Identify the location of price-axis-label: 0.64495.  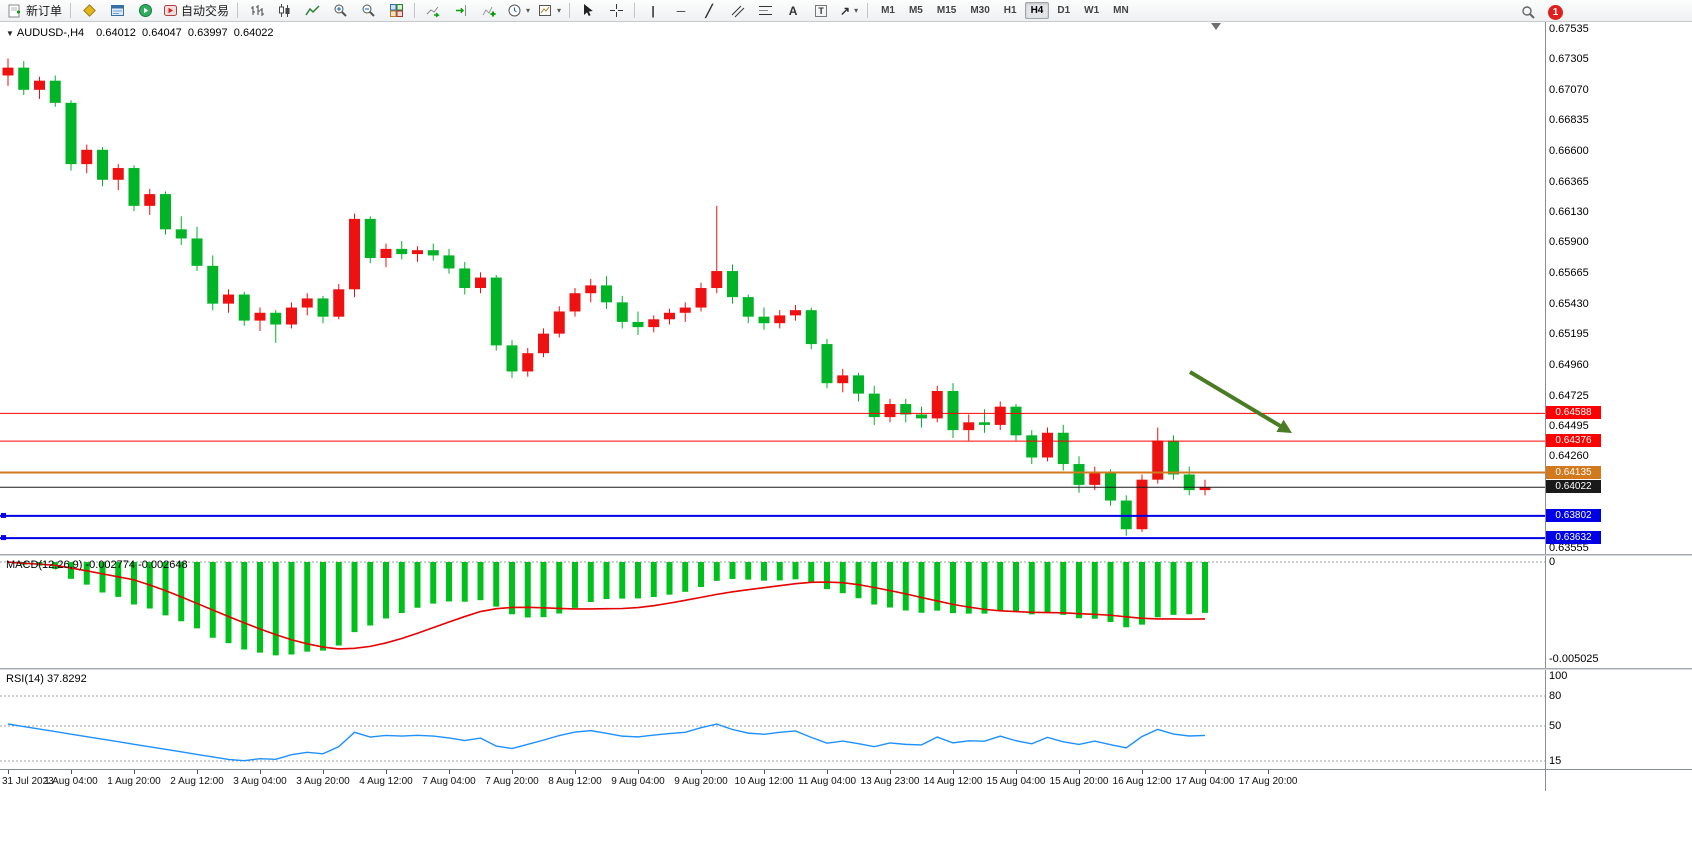
(1569, 425).